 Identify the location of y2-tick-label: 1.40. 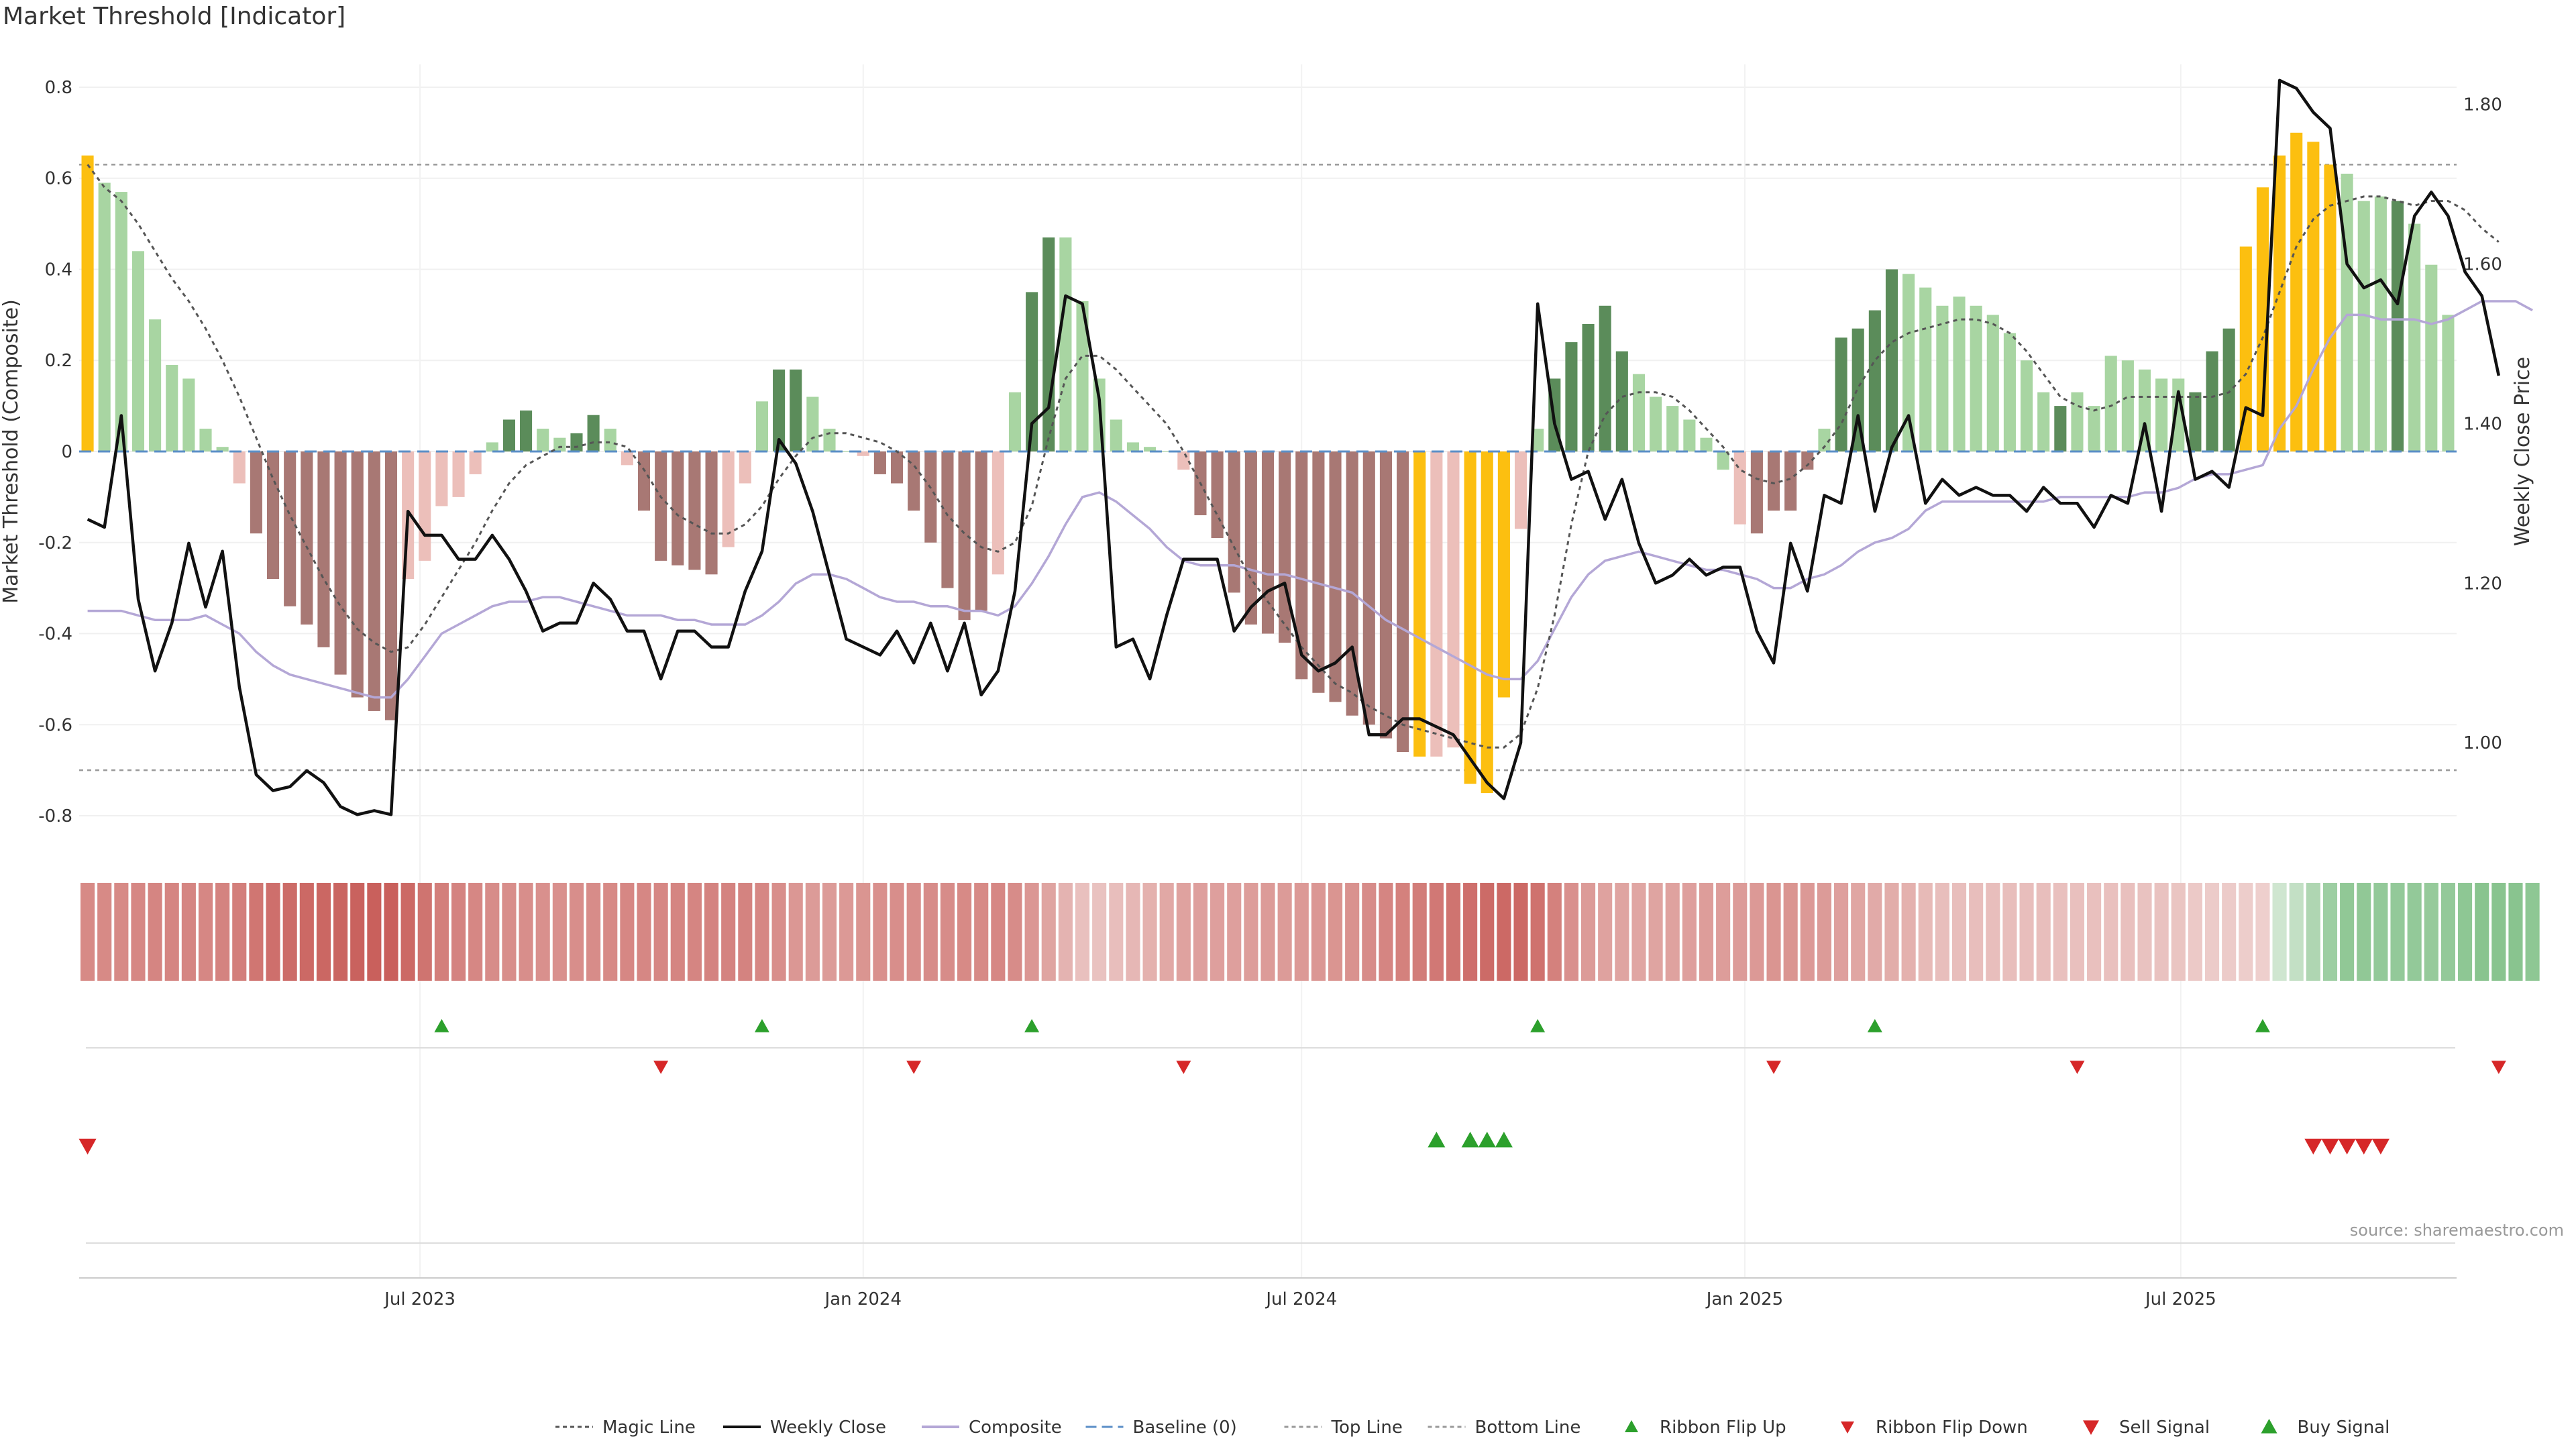
(2482, 424).